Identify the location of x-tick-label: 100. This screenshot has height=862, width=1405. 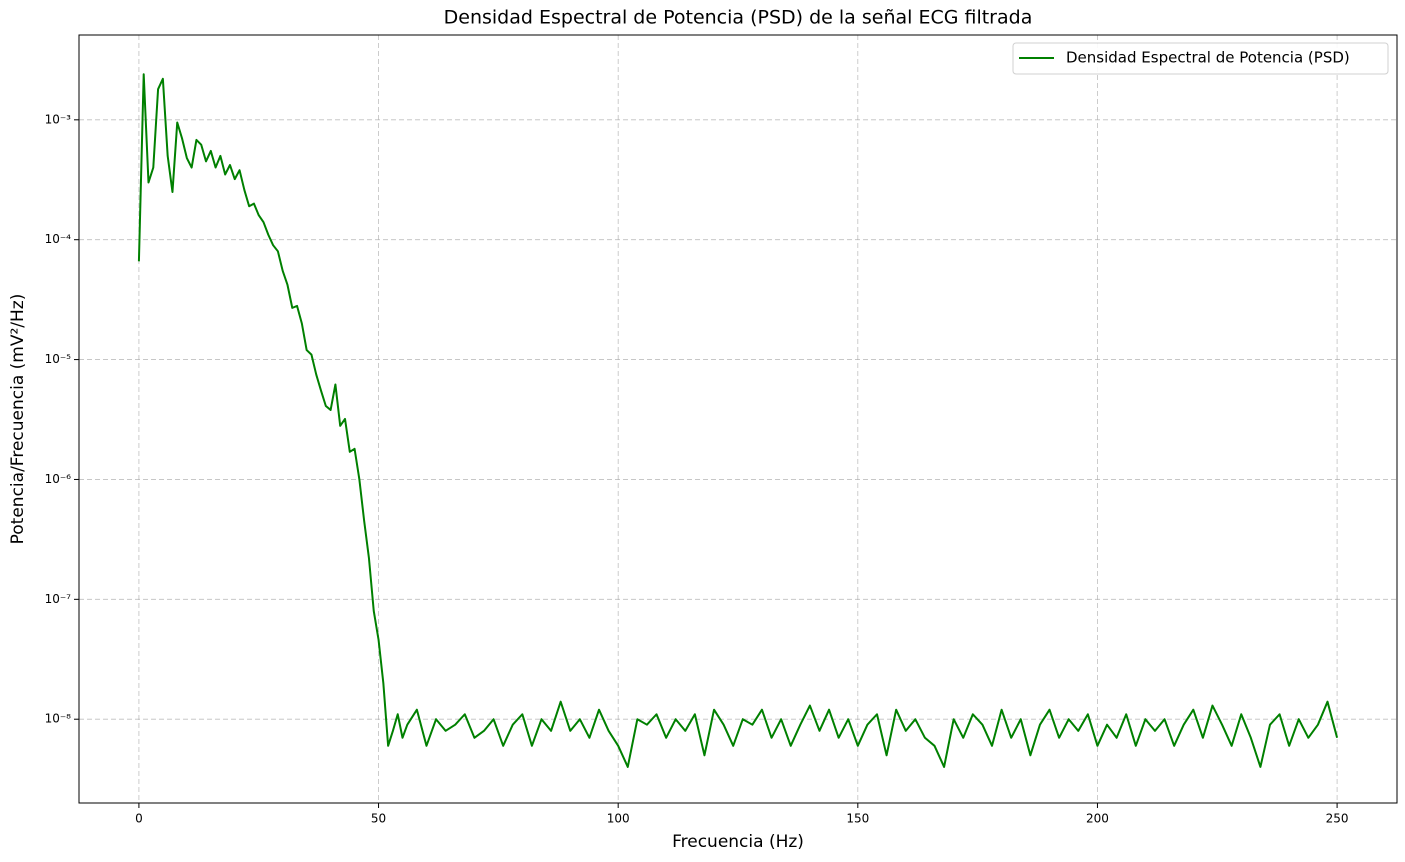
(618, 819).